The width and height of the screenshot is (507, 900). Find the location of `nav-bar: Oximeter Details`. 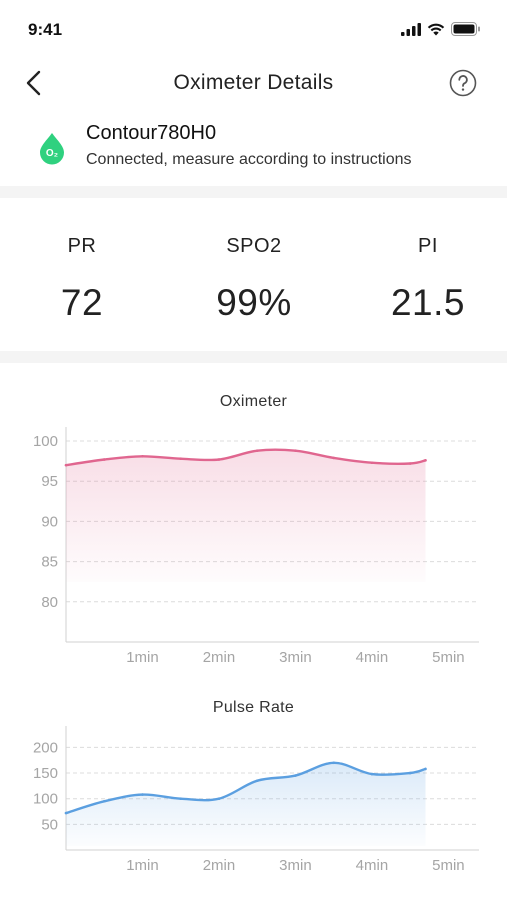

nav-bar: Oximeter Details is located at coordinates (253, 83).